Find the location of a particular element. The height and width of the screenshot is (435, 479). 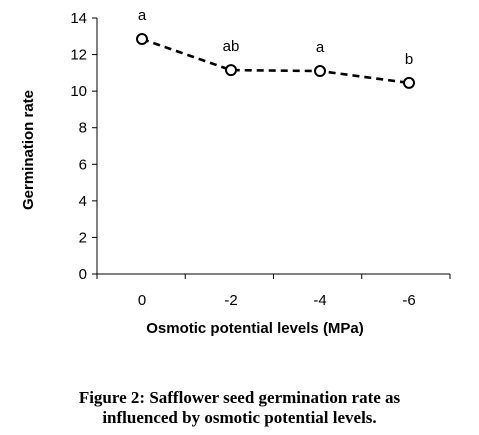

y-tick-label: 14 is located at coordinates (78, 18).